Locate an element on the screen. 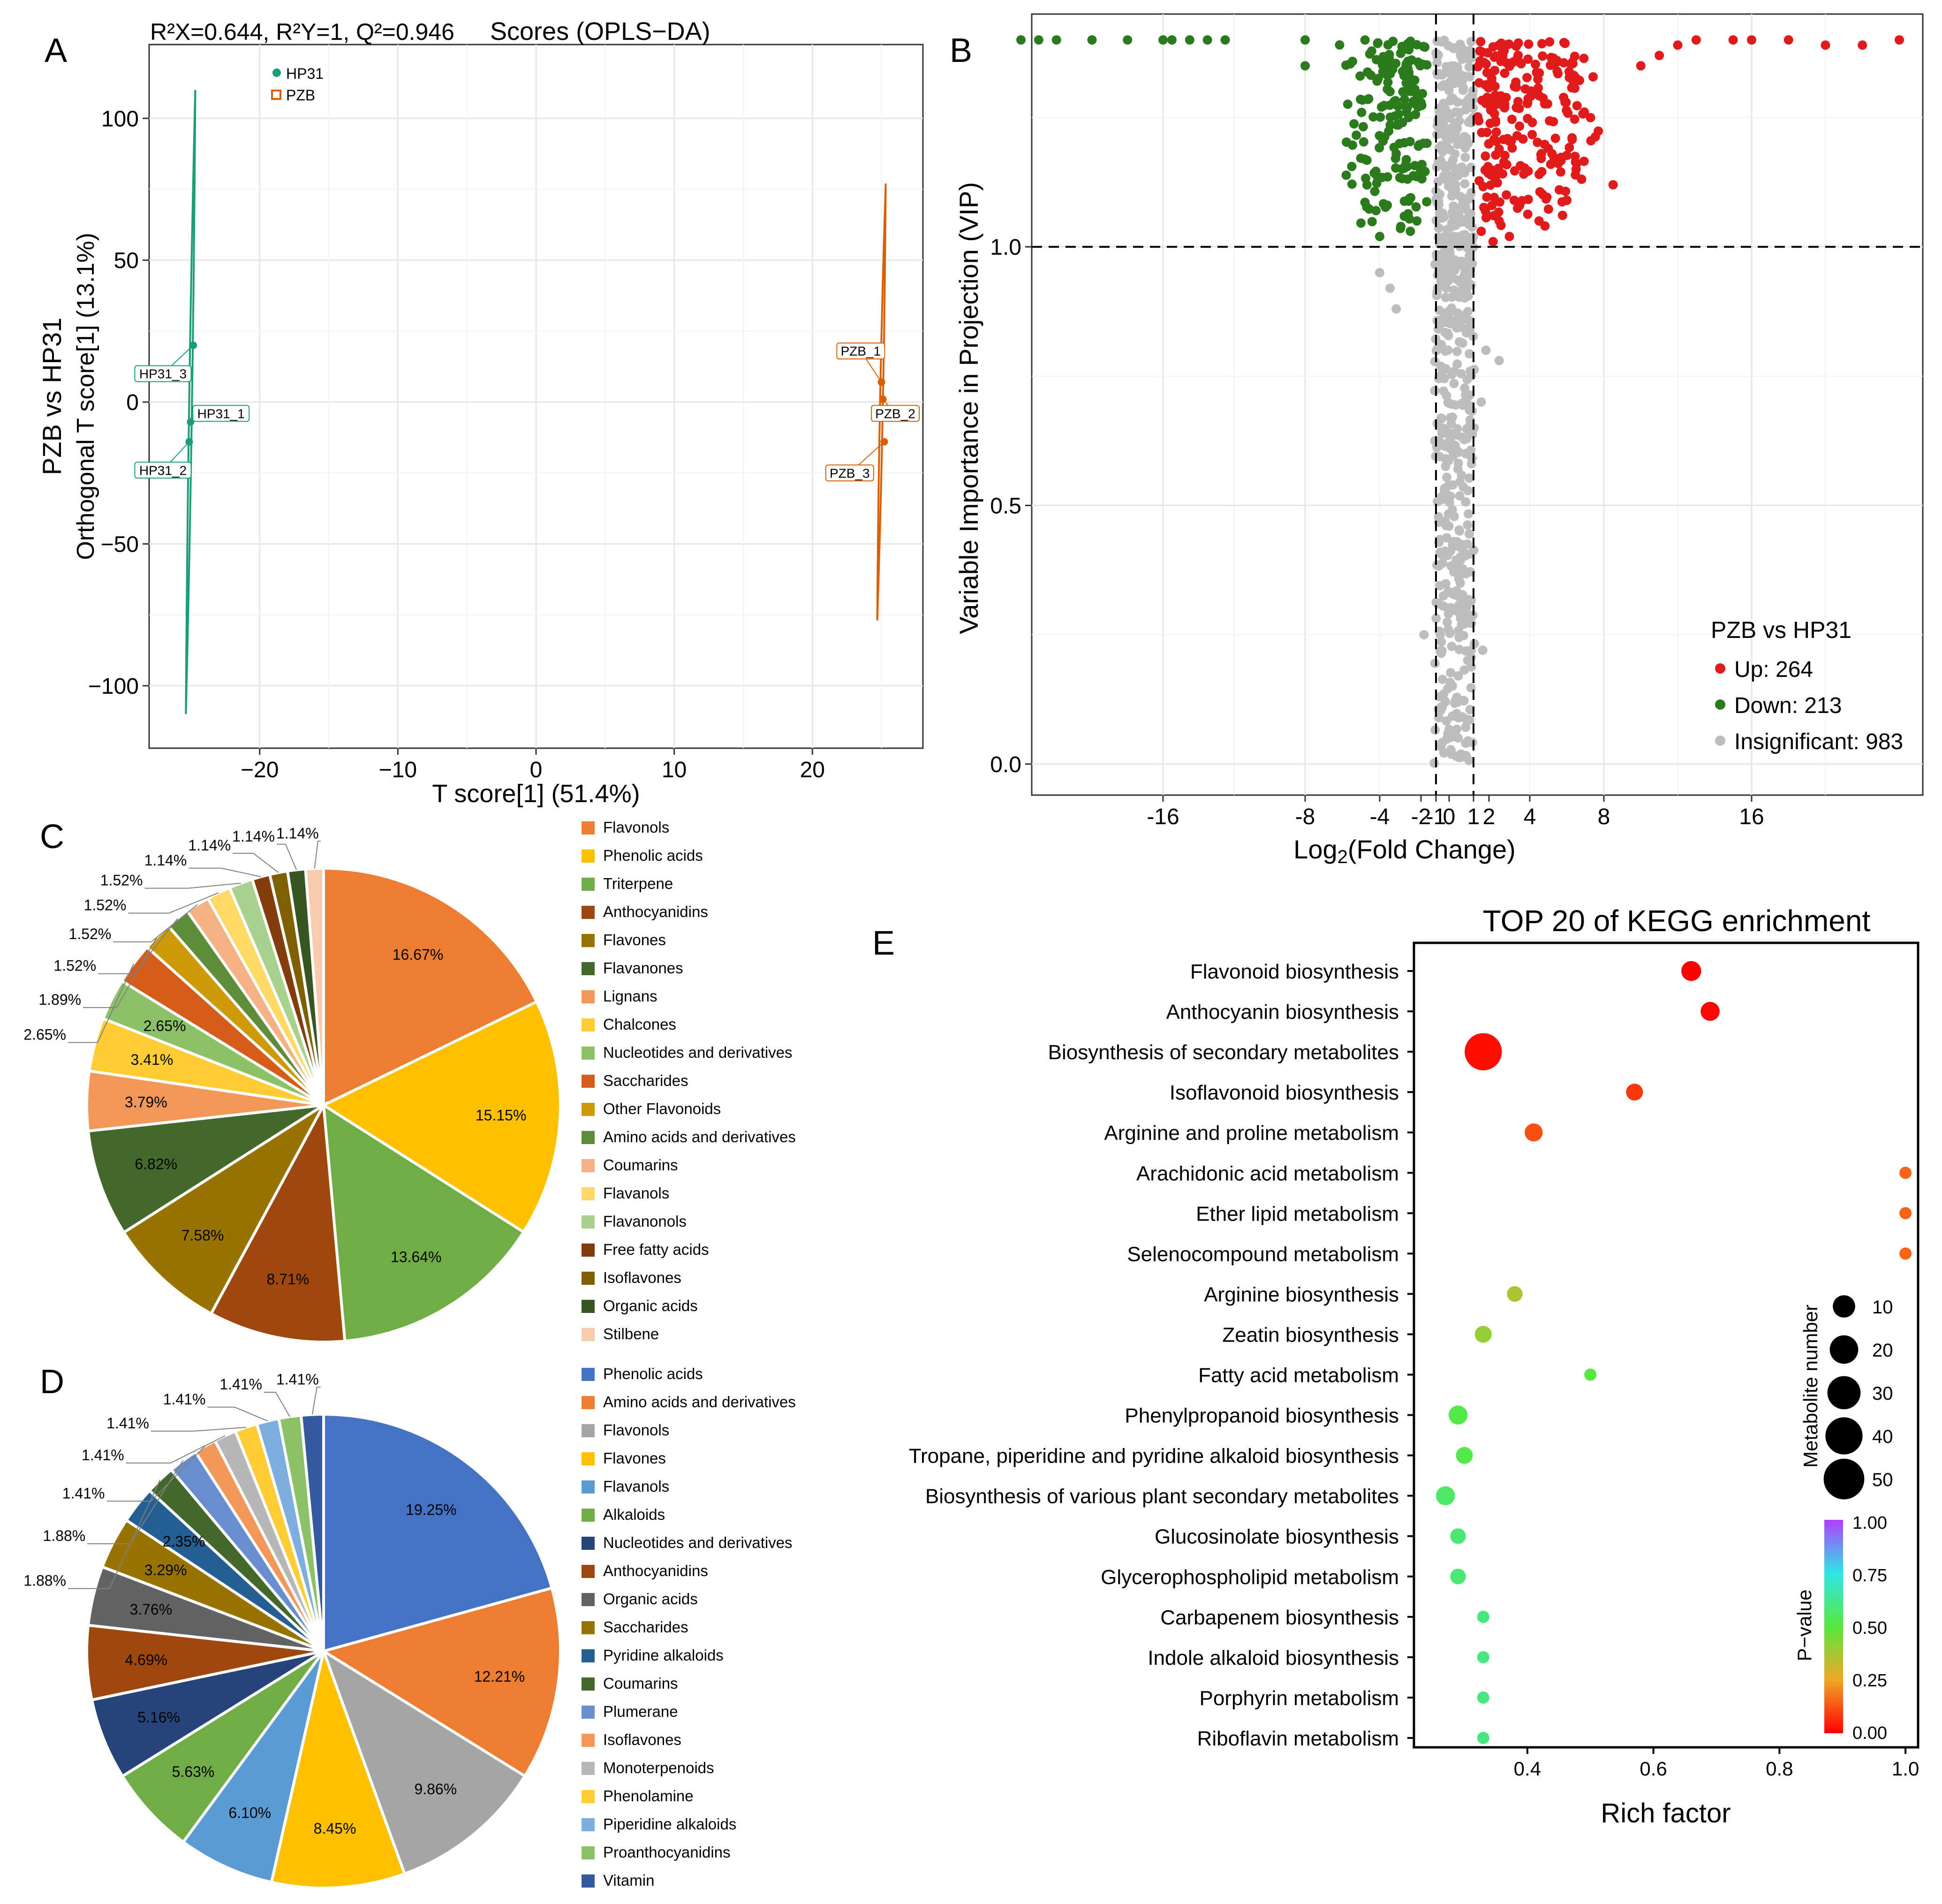  e-pathway-label: Glucosinolate biosynthesis is located at coordinates (1277, 1537).